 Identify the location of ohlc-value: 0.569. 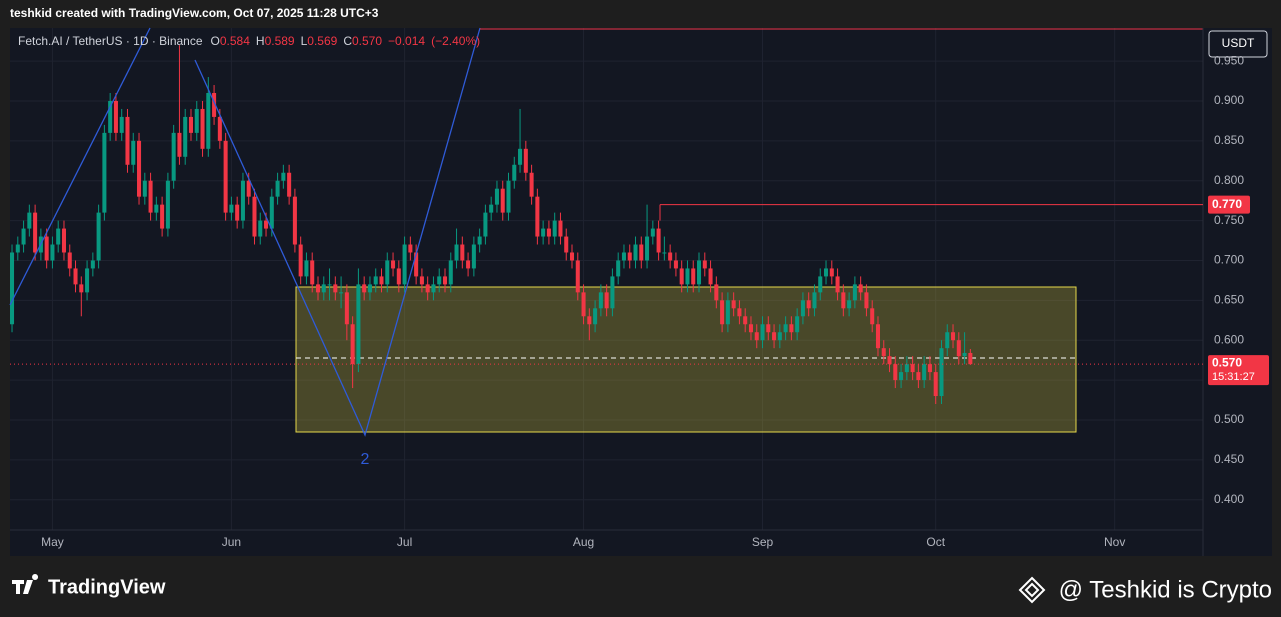
(322, 41).